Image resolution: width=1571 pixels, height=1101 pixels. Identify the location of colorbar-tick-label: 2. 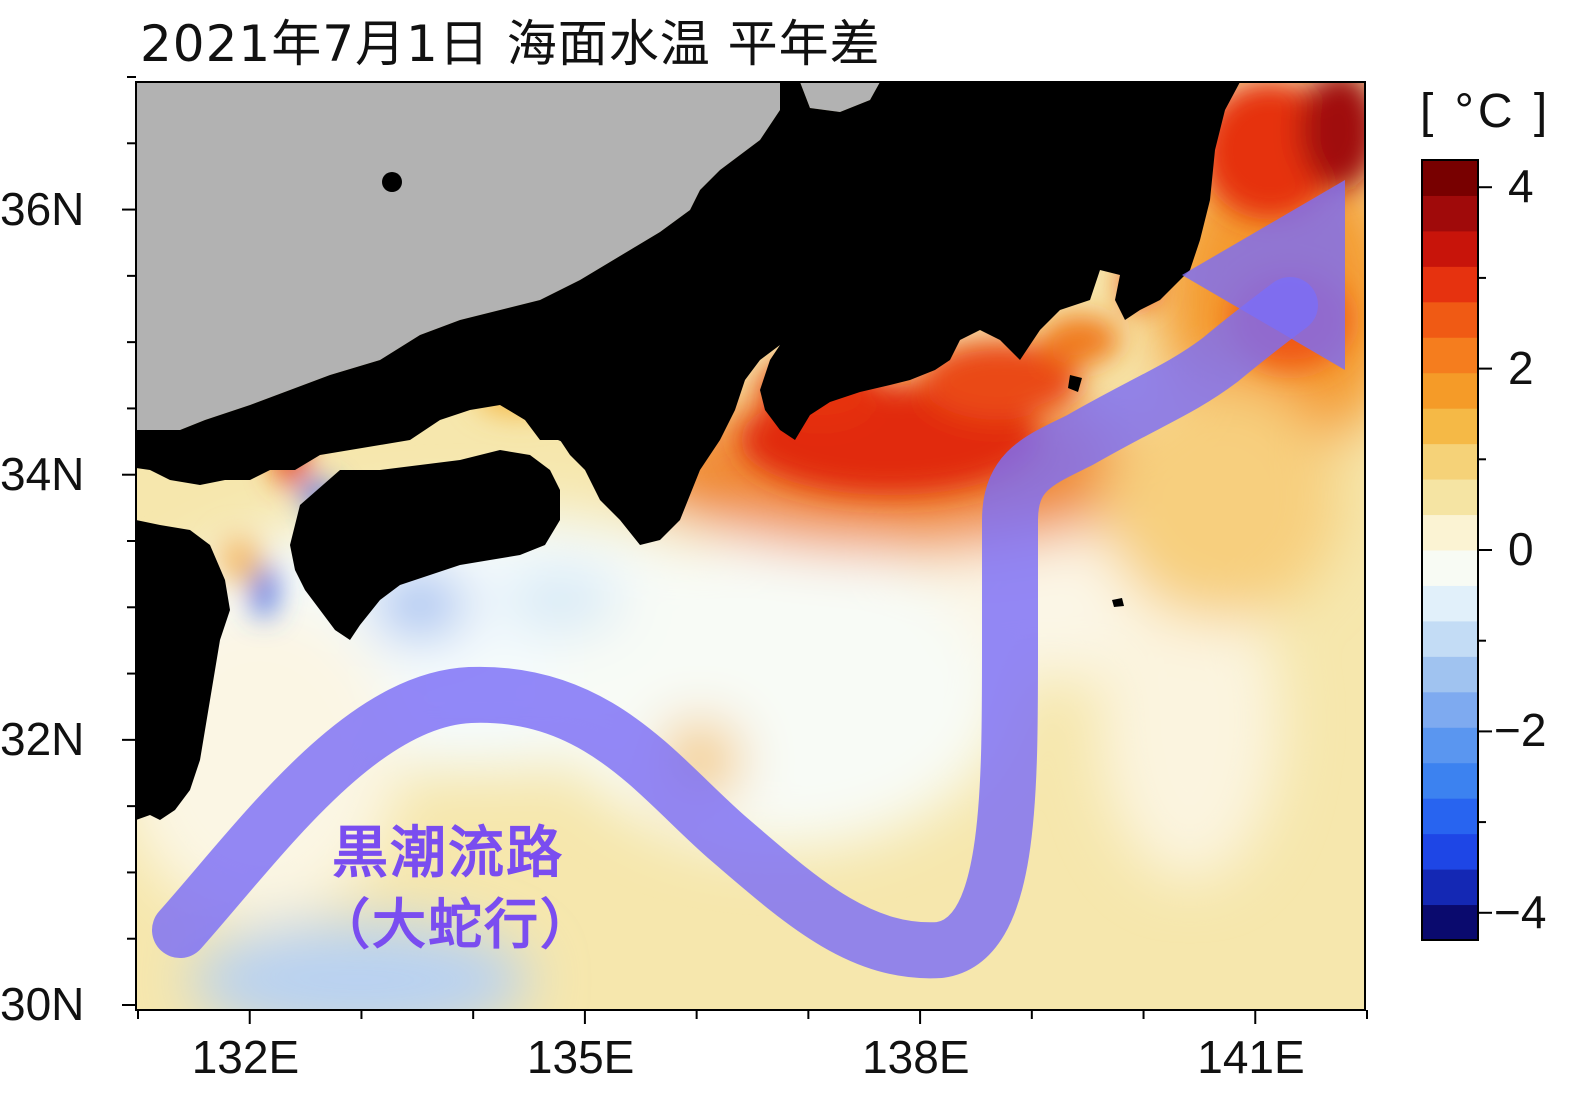
(1521, 367).